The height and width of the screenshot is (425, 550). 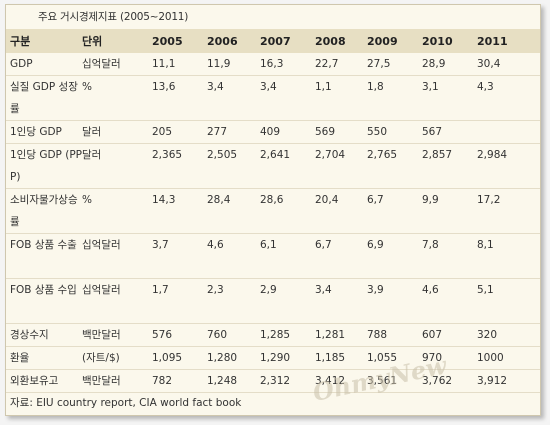 I want to click on value-cell: 2,505, so click(x=233, y=166).